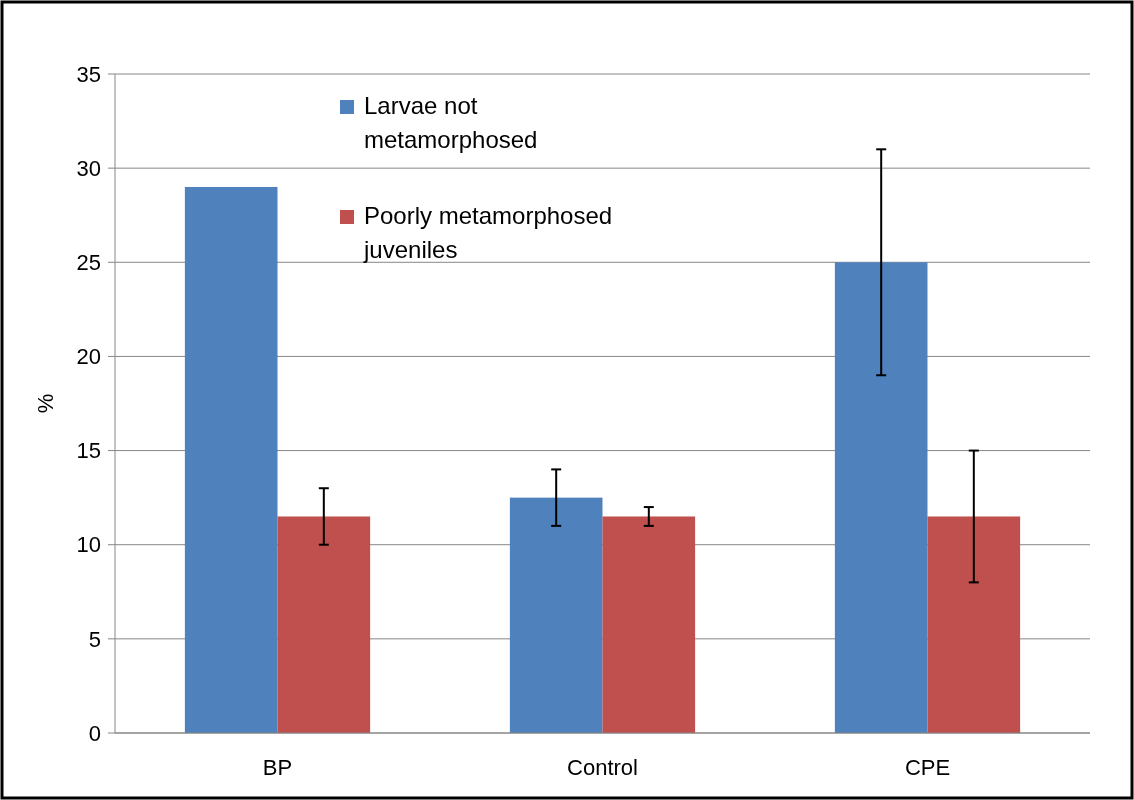 The image size is (1134, 800). Describe the element at coordinates (88, 168) in the screenshot. I see `y-tick-label: 30` at that location.